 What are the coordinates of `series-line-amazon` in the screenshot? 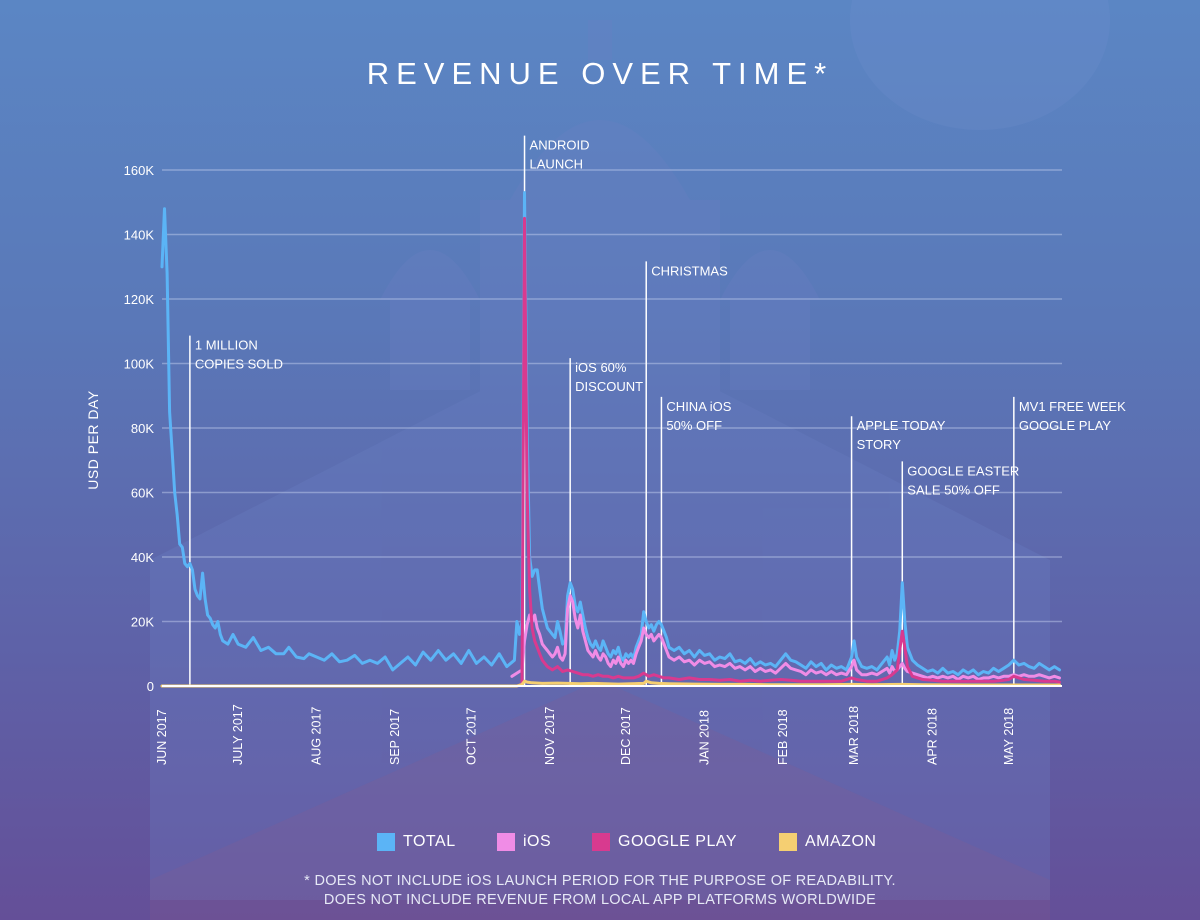 It's located at (610, 683).